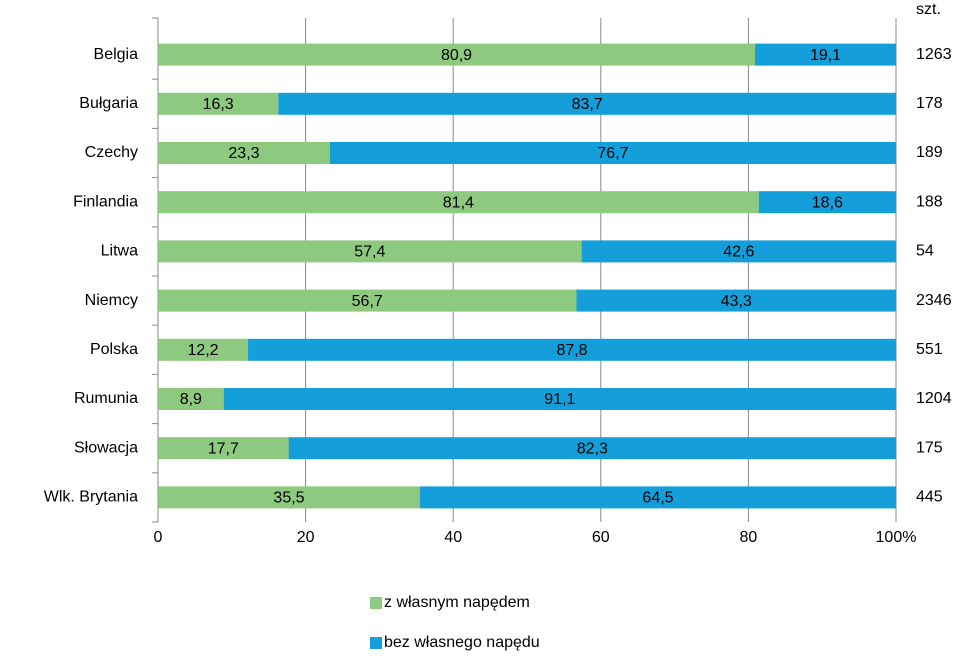 This screenshot has height=658, width=962. I want to click on total-label: 2346, so click(934, 300).